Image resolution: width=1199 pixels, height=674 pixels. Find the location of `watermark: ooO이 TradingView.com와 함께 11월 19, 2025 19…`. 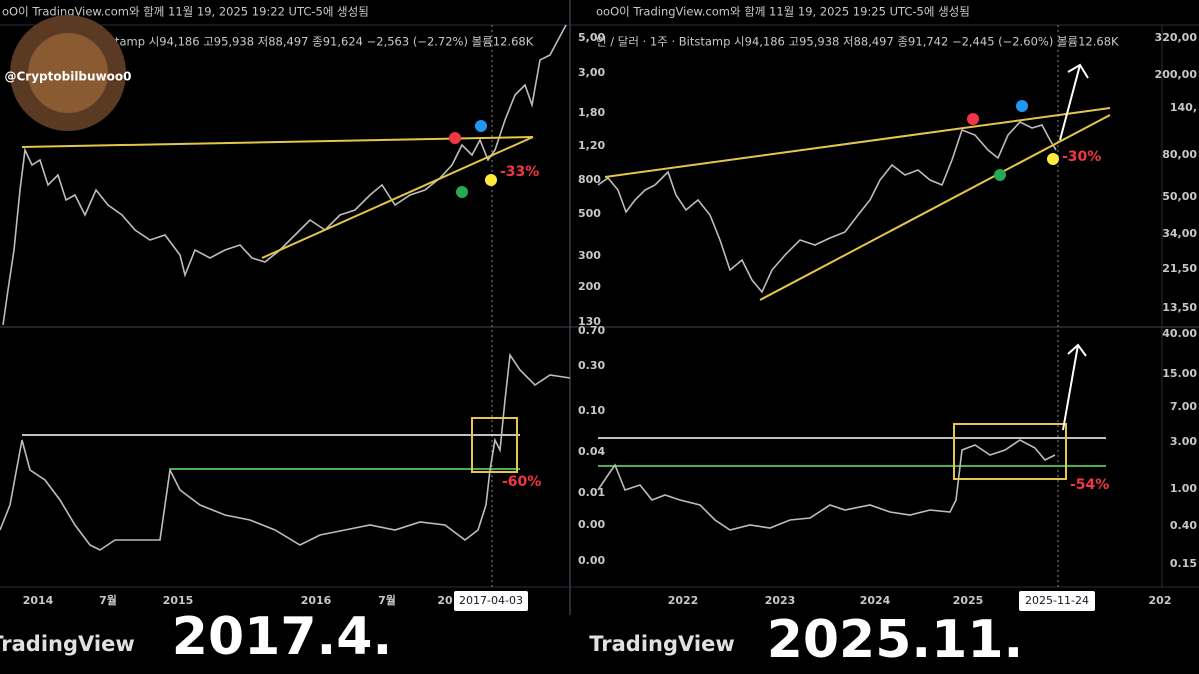

watermark: ooO이 TradingView.com와 함께 11월 19, 2025 19… is located at coordinates (783, 12).